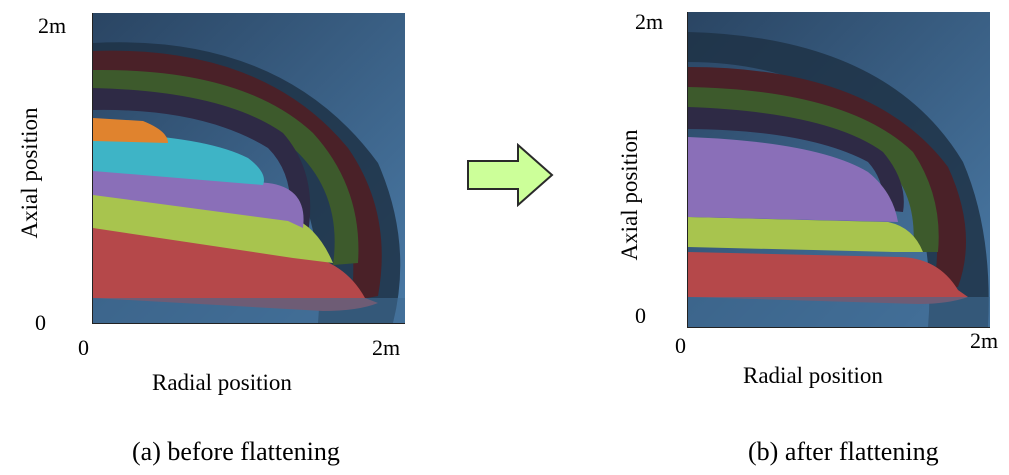 The image size is (1009, 475). I want to click on dark-red-band, so click(827, 178).